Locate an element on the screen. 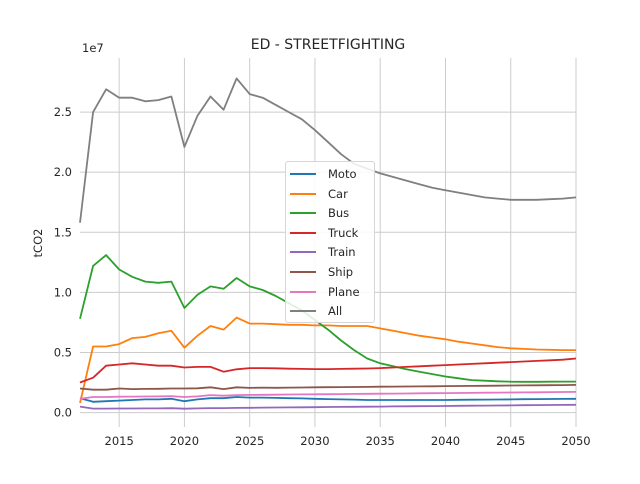  legend-label: Car is located at coordinates (338, 193).